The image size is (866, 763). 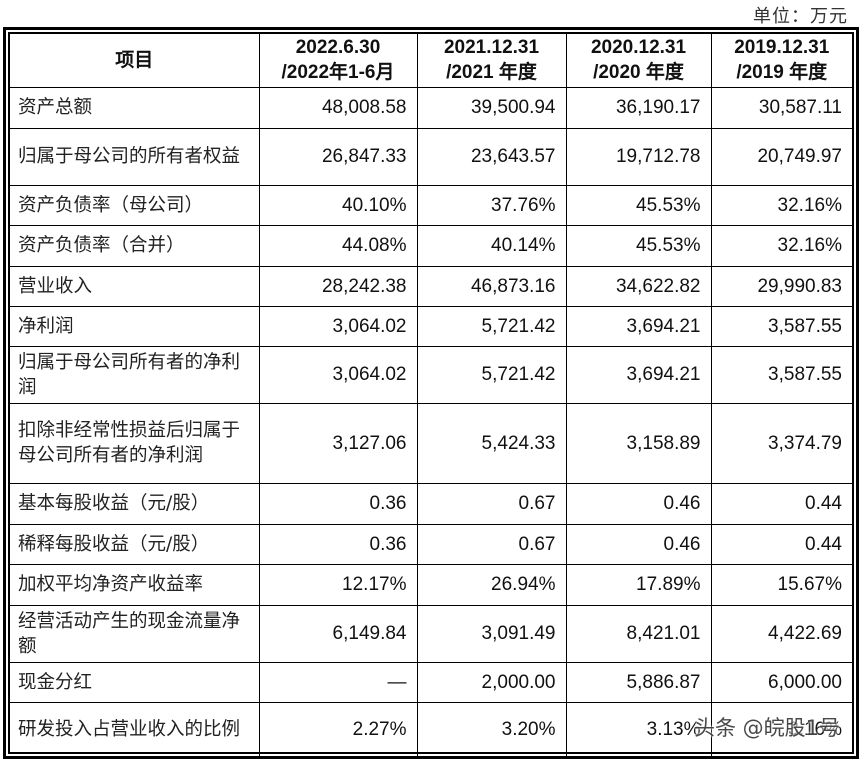 What do you see at coordinates (491, 633) in the screenshot?
I see `cell-value: 3,091.49` at bounding box center [491, 633].